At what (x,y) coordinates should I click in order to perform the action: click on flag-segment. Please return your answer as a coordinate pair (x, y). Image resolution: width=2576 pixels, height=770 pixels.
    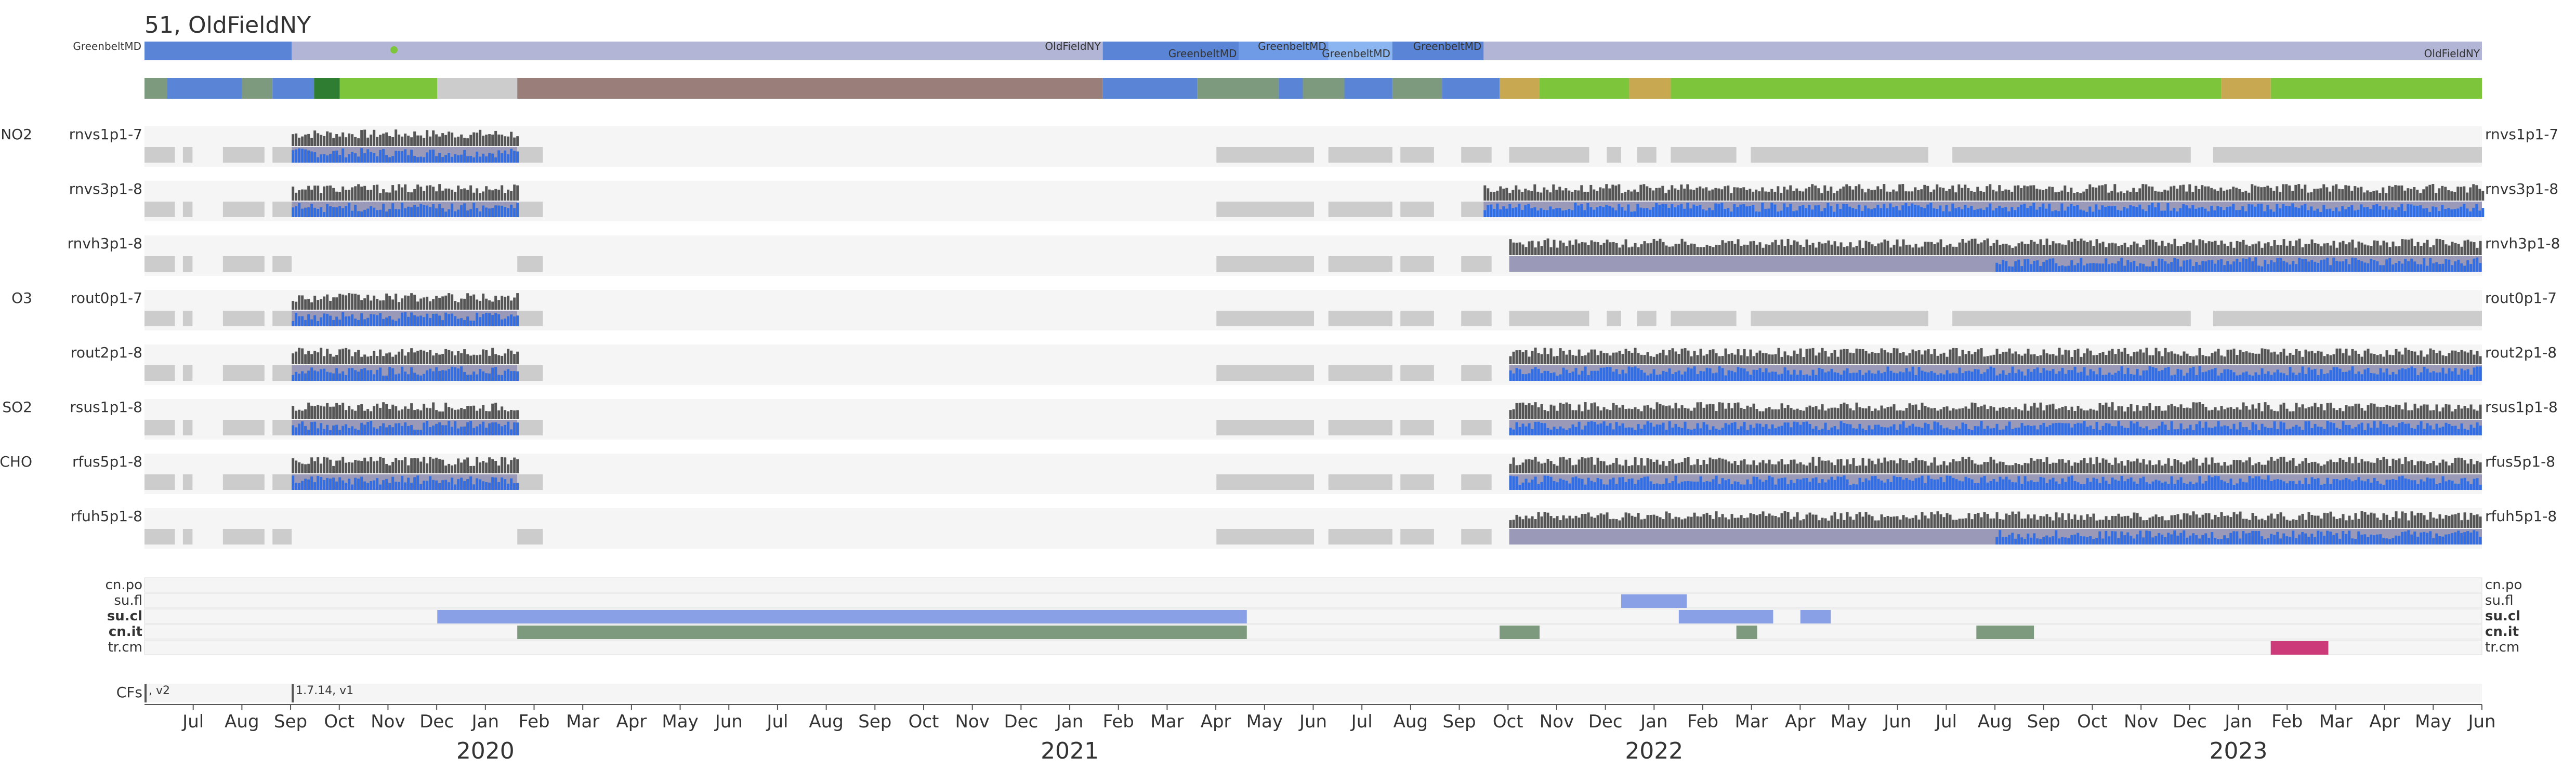
    Looking at the image, I should click on (1816, 617).